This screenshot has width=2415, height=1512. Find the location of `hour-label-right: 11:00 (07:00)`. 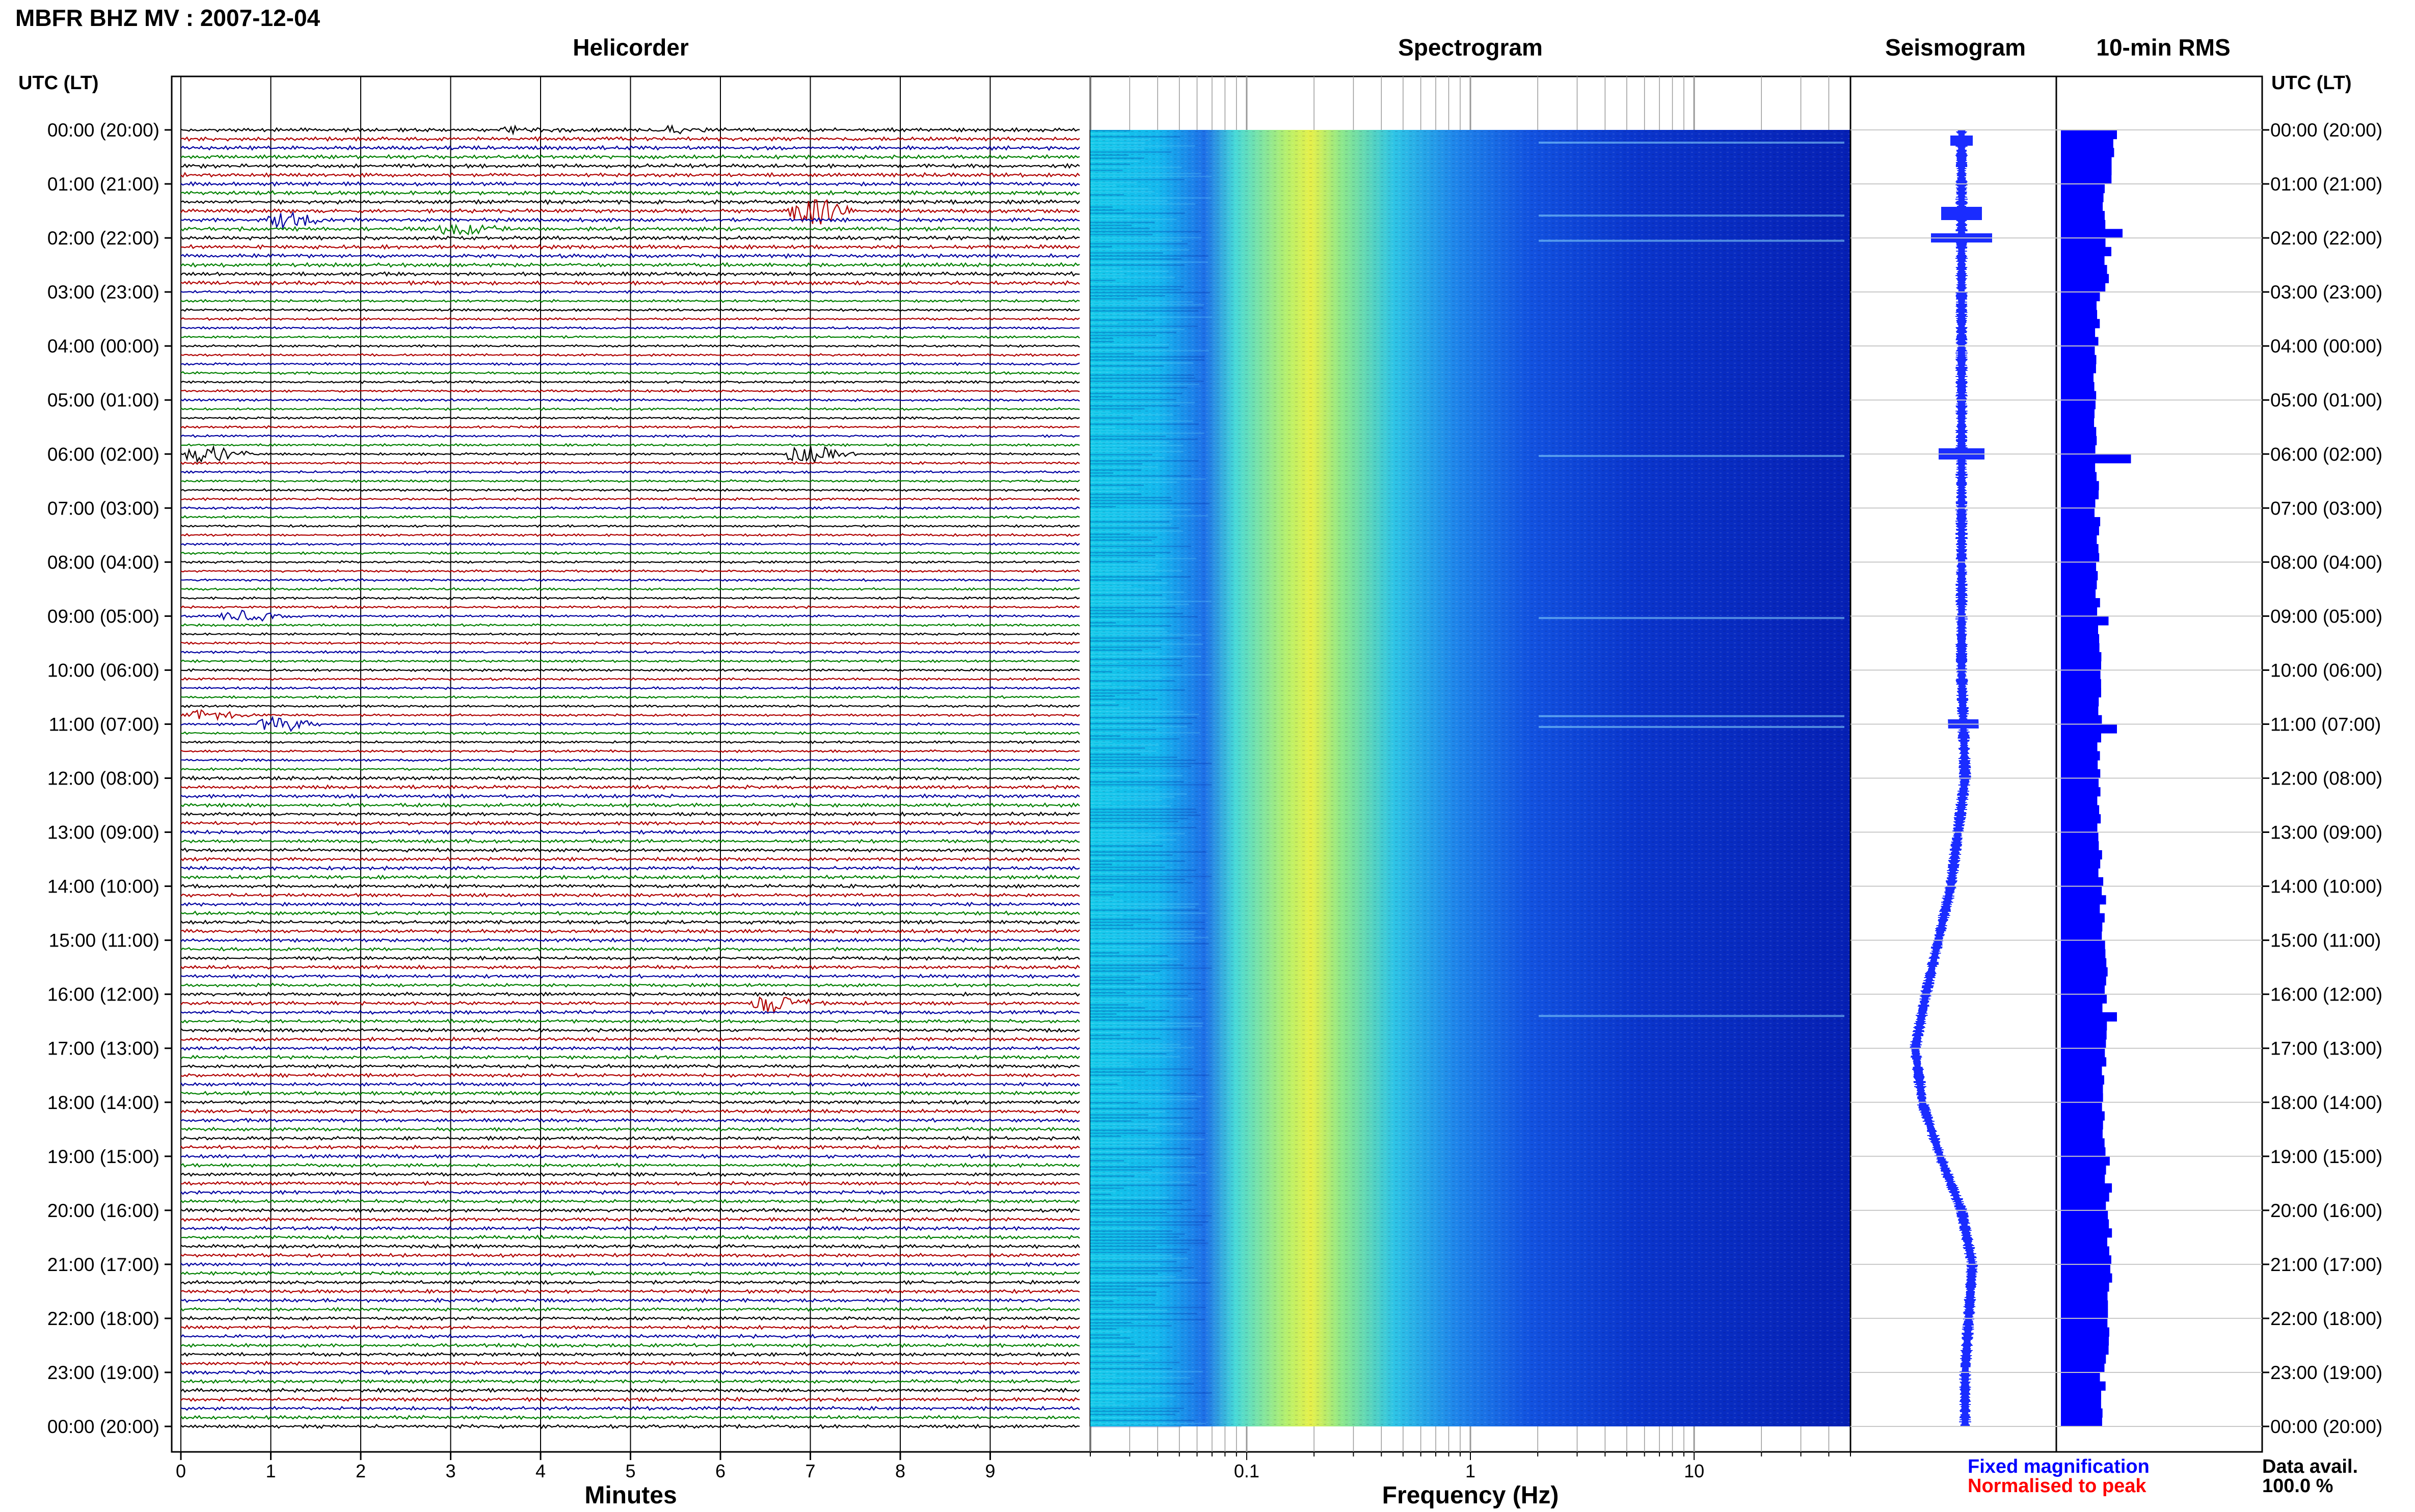

hour-label-right: 11:00 (07:00) is located at coordinates (2326, 724).